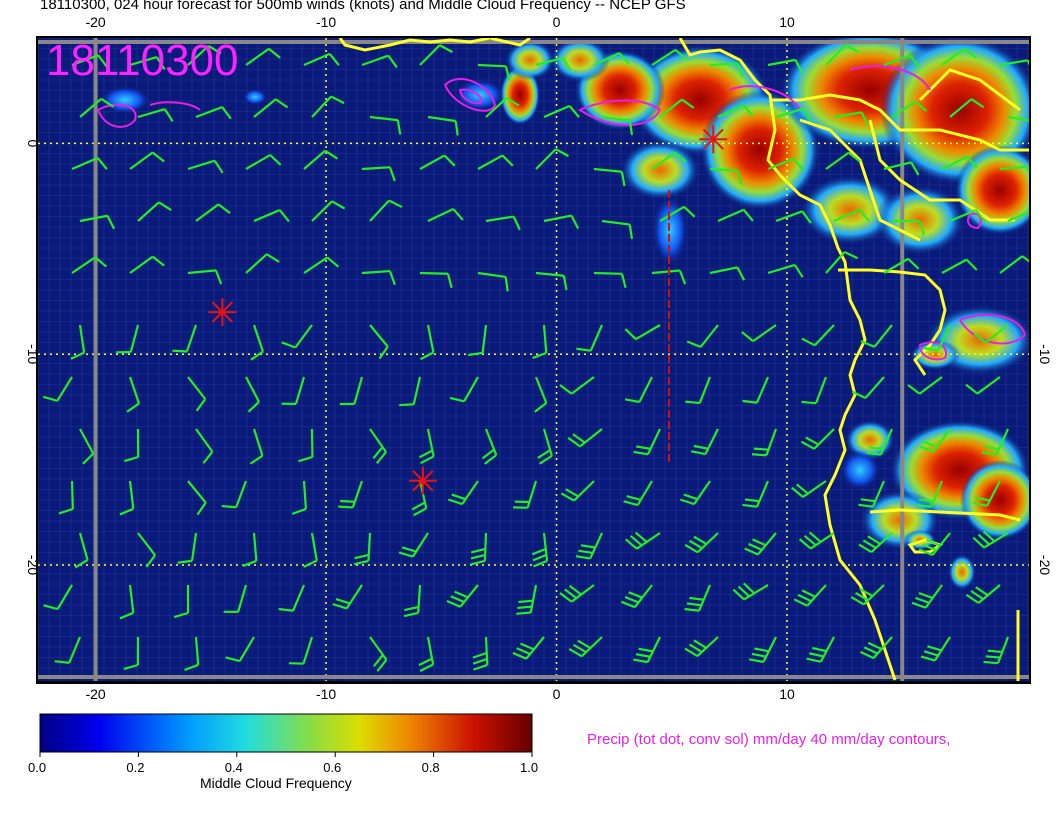 The height and width of the screenshot is (816, 1056). Describe the element at coordinates (332, 767) in the screenshot. I see `colorbar-label: 0.6` at that location.